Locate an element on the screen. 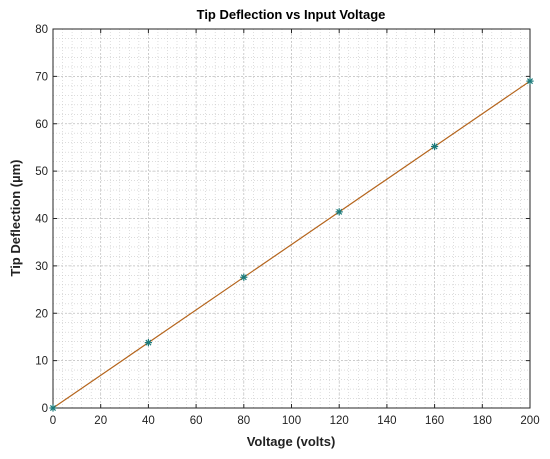 The width and height of the screenshot is (550, 459). chart-title: Tip Deflection vs Input Voltage is located at coordinates (291, 14).